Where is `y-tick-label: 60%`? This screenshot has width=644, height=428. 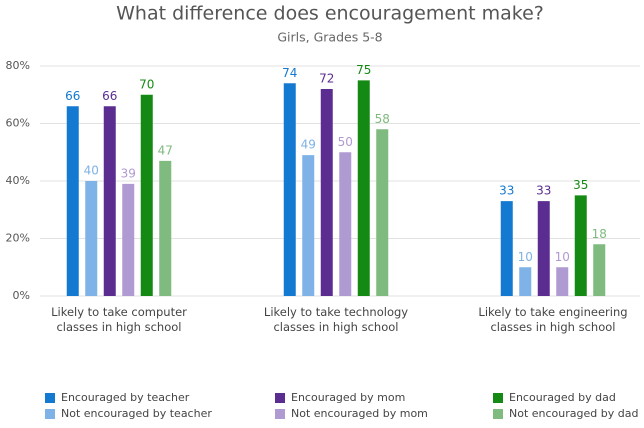 y-tick-label: 60% is located at coordinates (18, 123).